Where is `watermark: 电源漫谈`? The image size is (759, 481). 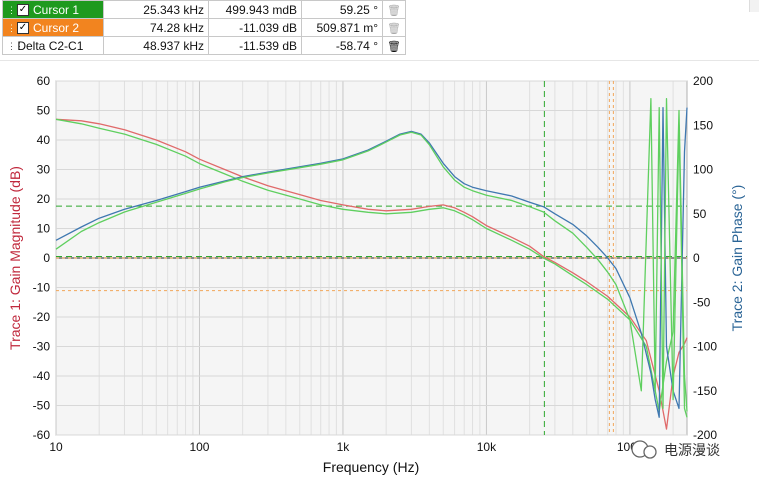 watermark: 电源漫谈 is located at coordinates (675, 449).